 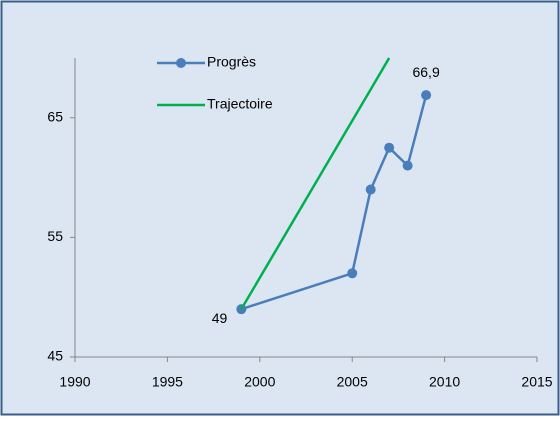 I want to click on y-tick-label: 45, so click(x=55, y=356).